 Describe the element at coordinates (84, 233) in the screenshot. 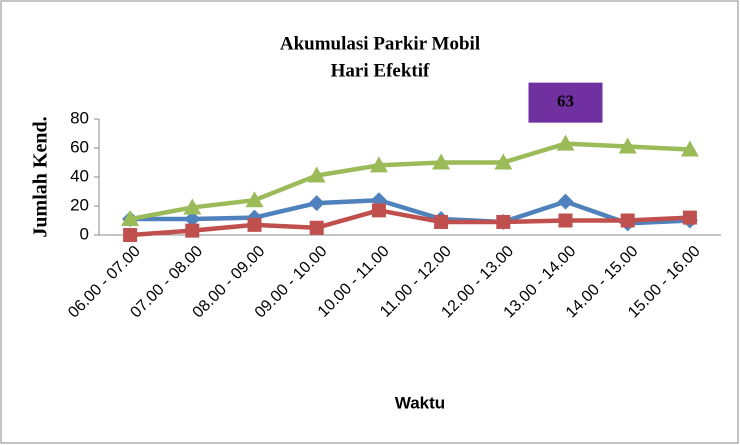

I see `y-tick-label: 0` at that location.